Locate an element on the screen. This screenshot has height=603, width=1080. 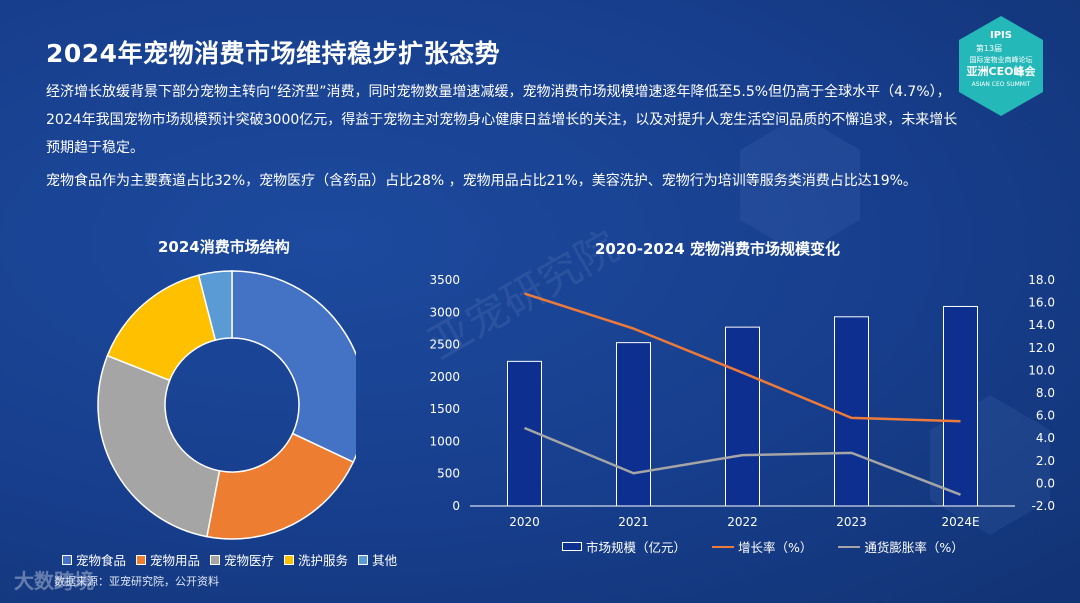
y-left-tick-2: 1000 is located at coordinates (444, 441).